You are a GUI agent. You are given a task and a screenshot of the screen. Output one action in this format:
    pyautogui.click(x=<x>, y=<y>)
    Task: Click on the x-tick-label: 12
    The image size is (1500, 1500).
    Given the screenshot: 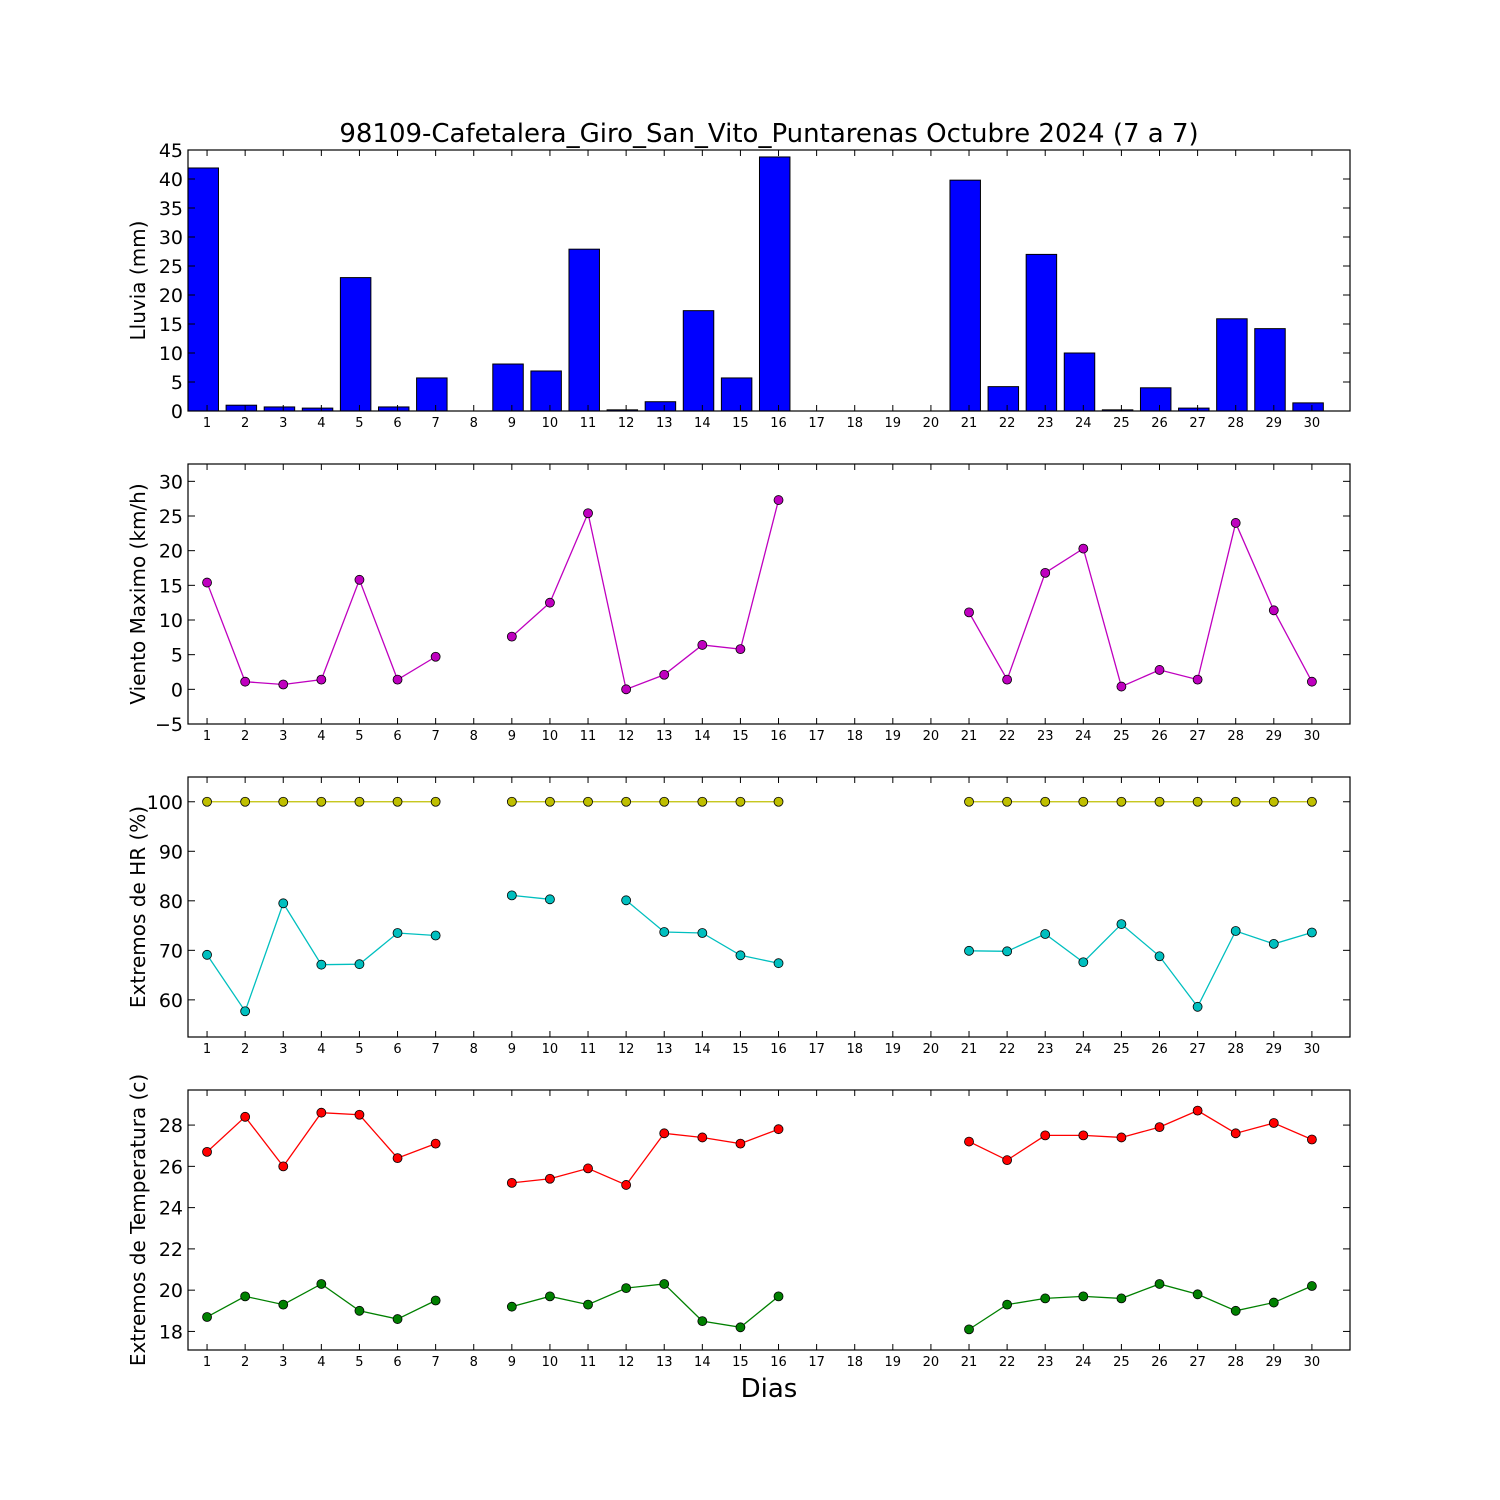 What is the action you would take?
    pyautogui.click(x=626, y=423)
    